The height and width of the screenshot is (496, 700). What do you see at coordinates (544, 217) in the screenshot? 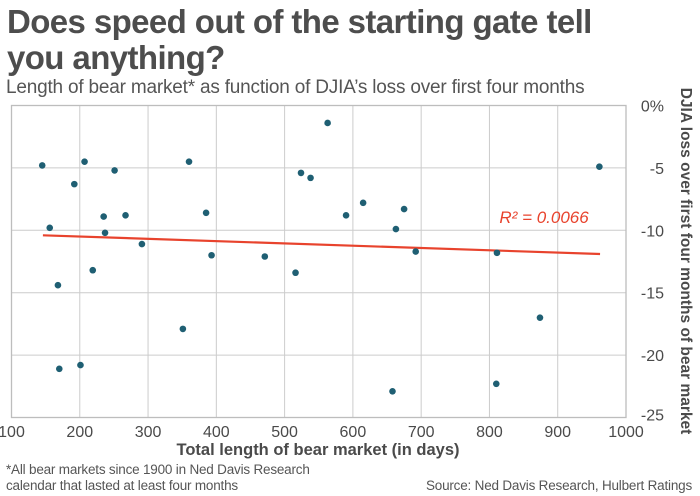
I see `r-squared-label: R² = 0.0066` at bounding box center [544, 217].